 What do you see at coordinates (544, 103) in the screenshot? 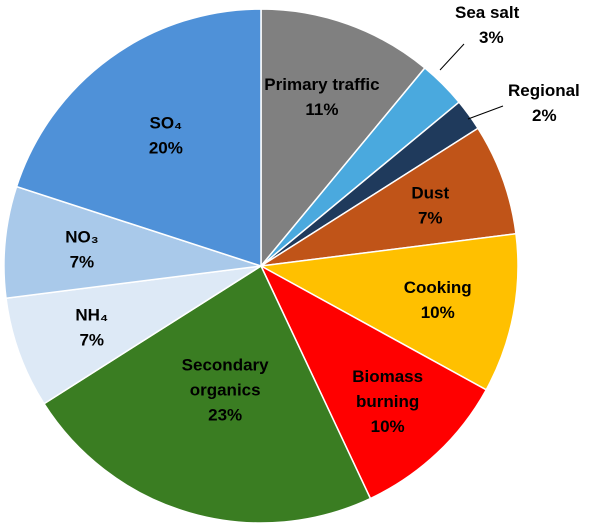
I see `slice-label-regional: Regional 2%` at bounding box center [544, 103].